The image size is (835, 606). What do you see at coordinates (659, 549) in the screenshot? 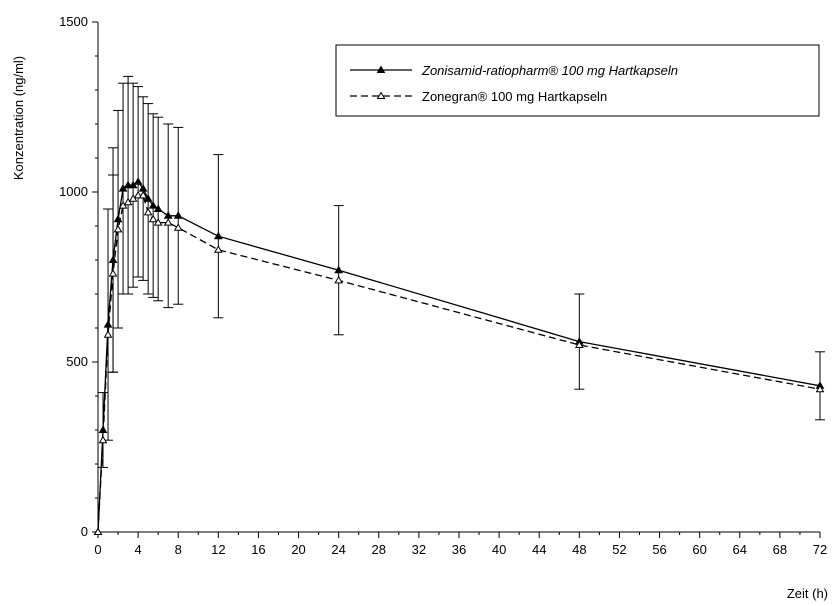
I see `x-tick-label: 56` at bounding box center [659, 549].